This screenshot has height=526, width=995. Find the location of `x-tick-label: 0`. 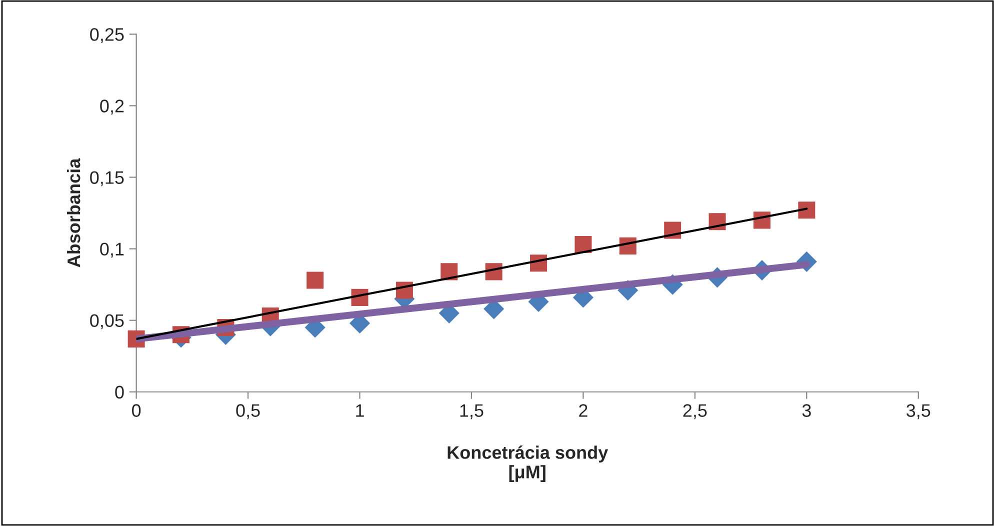

x-tick-label: 0 is located at coordinates (136, 410).